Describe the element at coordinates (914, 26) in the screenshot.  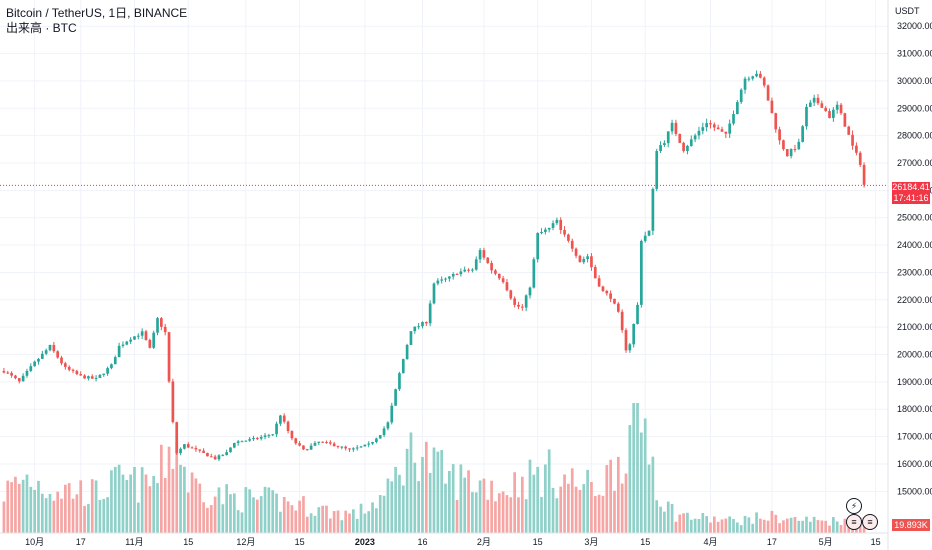
I see `price-tick-label: 32000.00` at that location.